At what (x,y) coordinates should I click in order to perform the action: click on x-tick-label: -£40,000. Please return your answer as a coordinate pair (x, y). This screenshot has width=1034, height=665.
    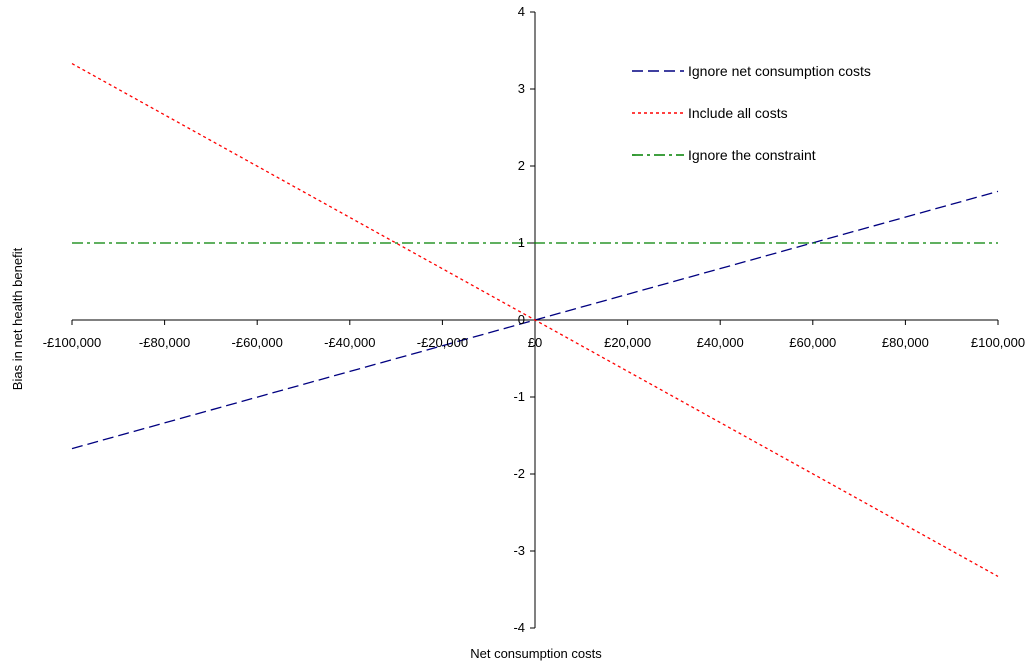
    Looking at the image, I should click on (349, 342).